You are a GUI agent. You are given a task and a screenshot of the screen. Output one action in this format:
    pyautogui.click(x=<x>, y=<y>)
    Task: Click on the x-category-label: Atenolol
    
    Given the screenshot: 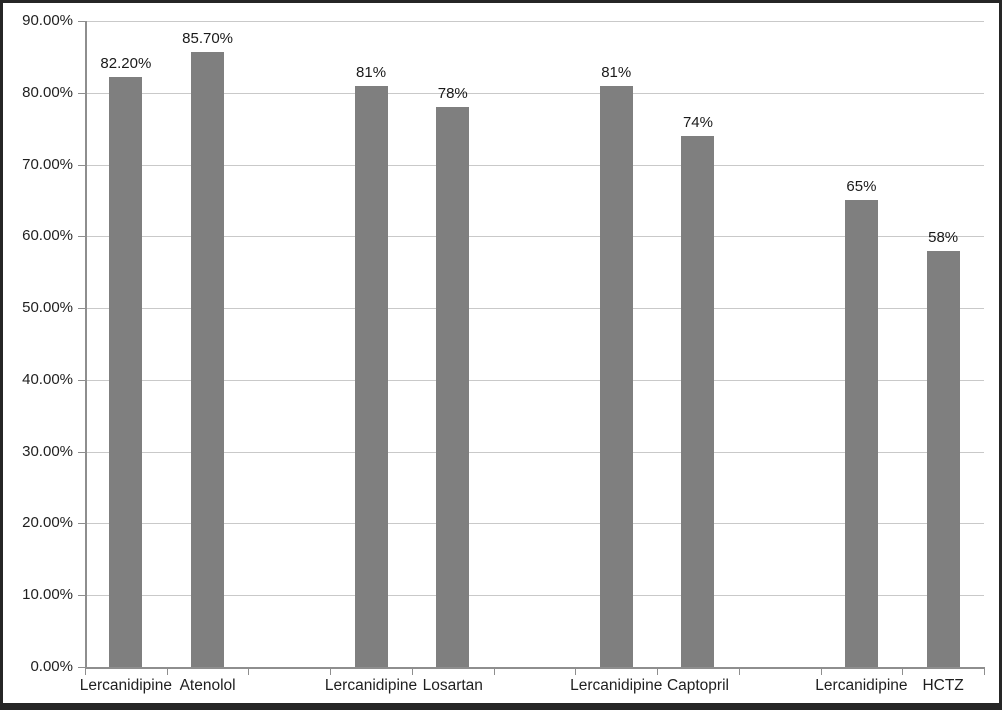 What is the action you would take?
    pyautogui.click(x=207, y=685)
    